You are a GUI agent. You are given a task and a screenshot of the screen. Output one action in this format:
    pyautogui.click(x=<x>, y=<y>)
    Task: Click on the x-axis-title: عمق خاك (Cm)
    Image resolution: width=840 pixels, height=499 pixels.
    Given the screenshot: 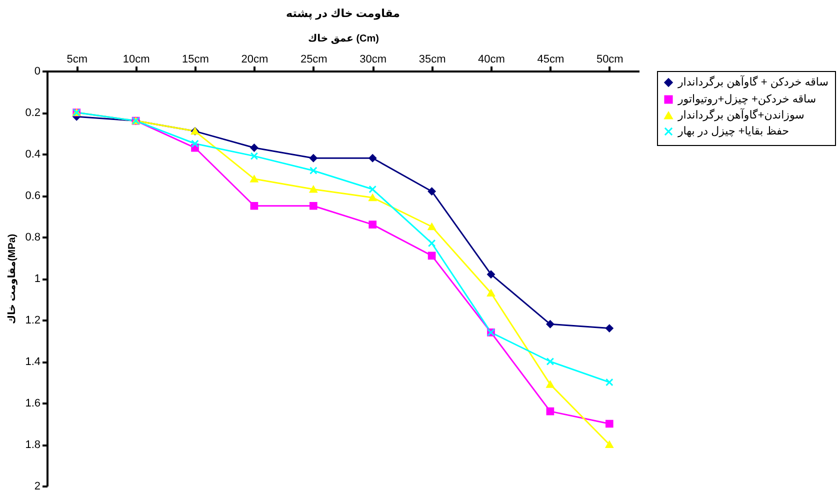 What is the action you would take?
    pyautogui.click(x=344, y=39)
    